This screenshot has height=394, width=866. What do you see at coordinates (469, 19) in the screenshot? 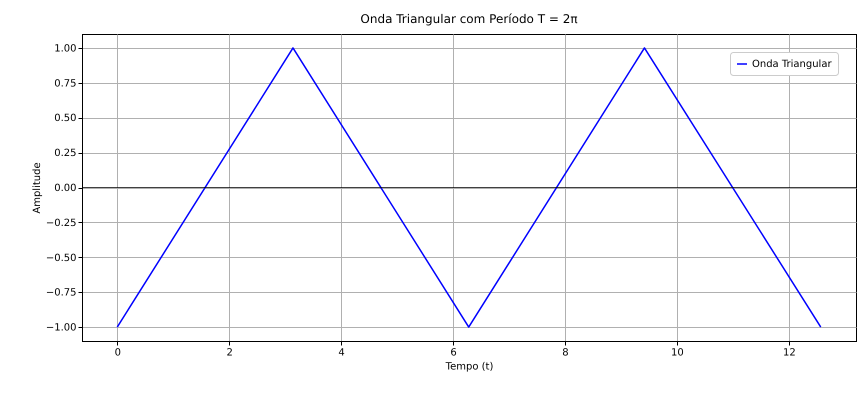
I see `chart-title: Onda Triangular com Período T = 2π` at bounding box center [469, 19].